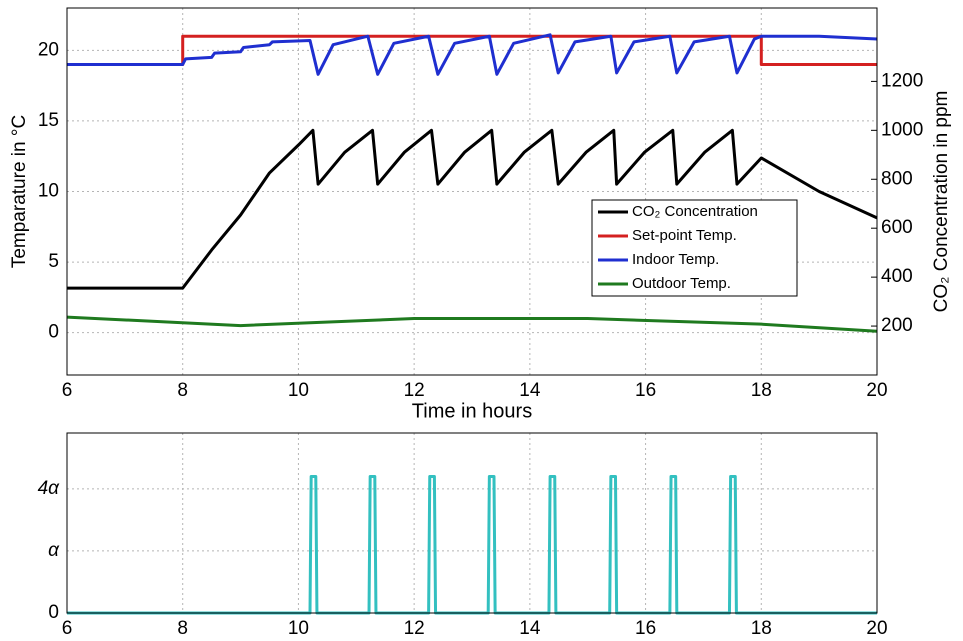 The width and height of the screenshot is (963, 641). What do you see at coordinates (54, 550) in the screenshot?
I see `y-tick-label: α` at bounding box center [54, 550].